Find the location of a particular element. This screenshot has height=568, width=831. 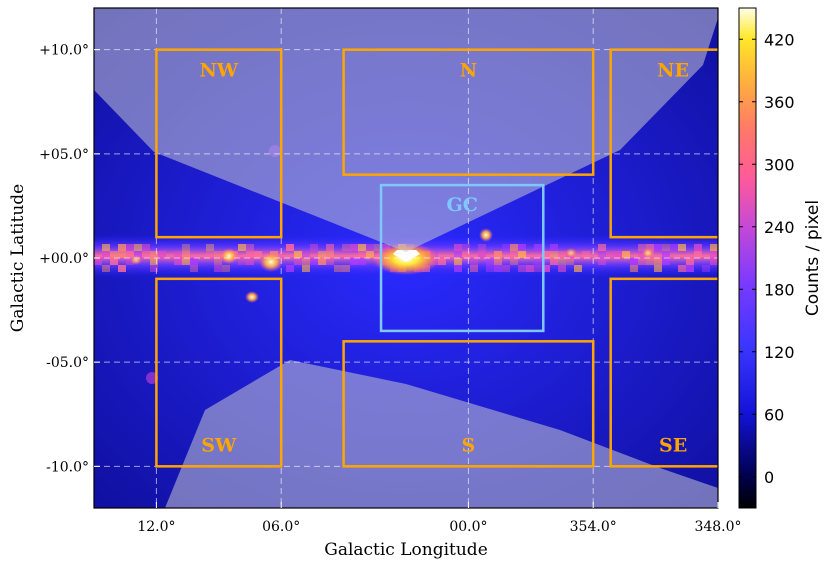

x-tick-label: 354.0° is located at coordinates (593, 527).